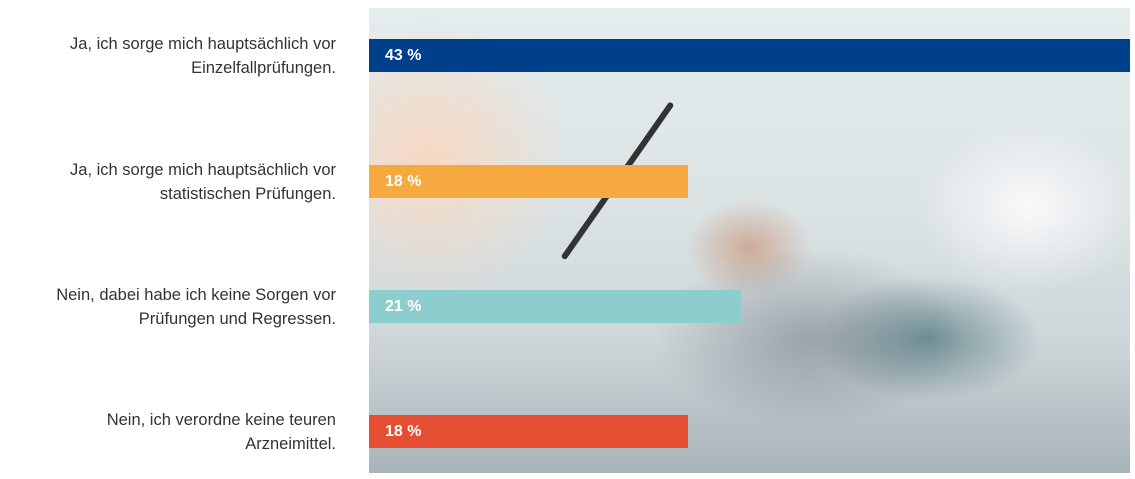 The width and height of the screenshot is (1135, 479). Describe the element at coordinates (196, 295) in the screenshot. I see `category-label-line: Nein, dabei habe ich keine Sorgen vor` at that location.